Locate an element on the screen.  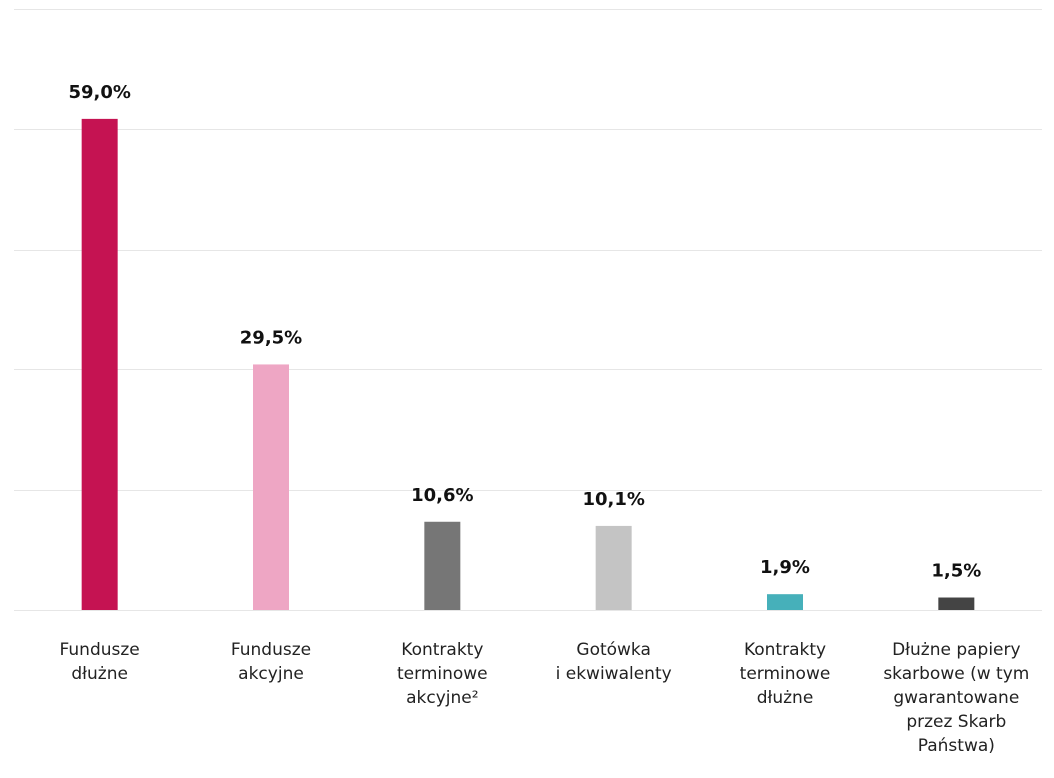
x-tick-label: Gotówka i ekwiwalenty is located at coordinates (613, 662).